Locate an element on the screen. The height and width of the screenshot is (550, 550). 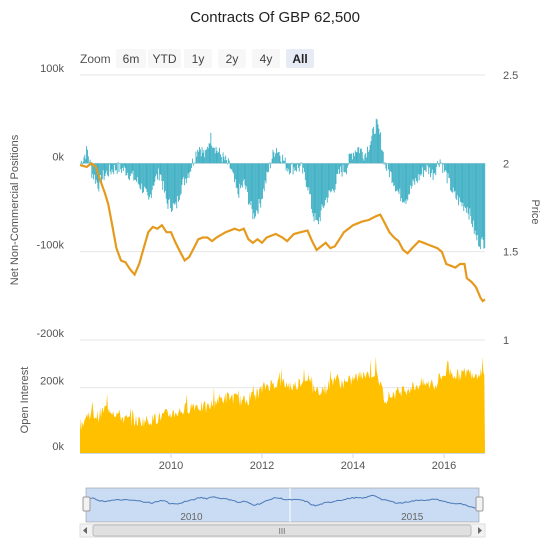
navigator-right-handle is located at coordinates (479, 504).